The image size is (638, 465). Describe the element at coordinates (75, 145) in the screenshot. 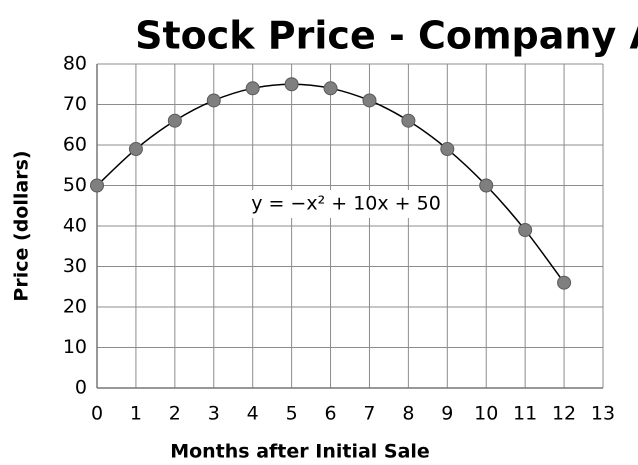

I see `y-tick-label: 60` at that location.